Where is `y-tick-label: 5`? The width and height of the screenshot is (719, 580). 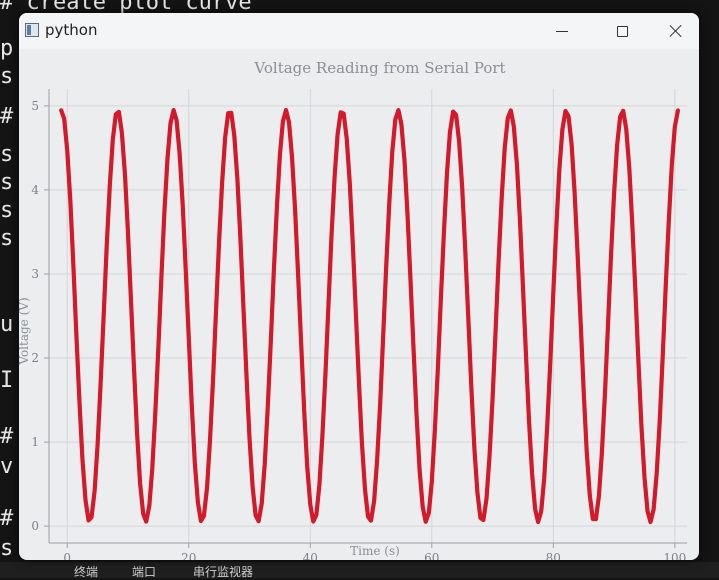 y-tick-label: 5 is located at coordinates (35, 106).